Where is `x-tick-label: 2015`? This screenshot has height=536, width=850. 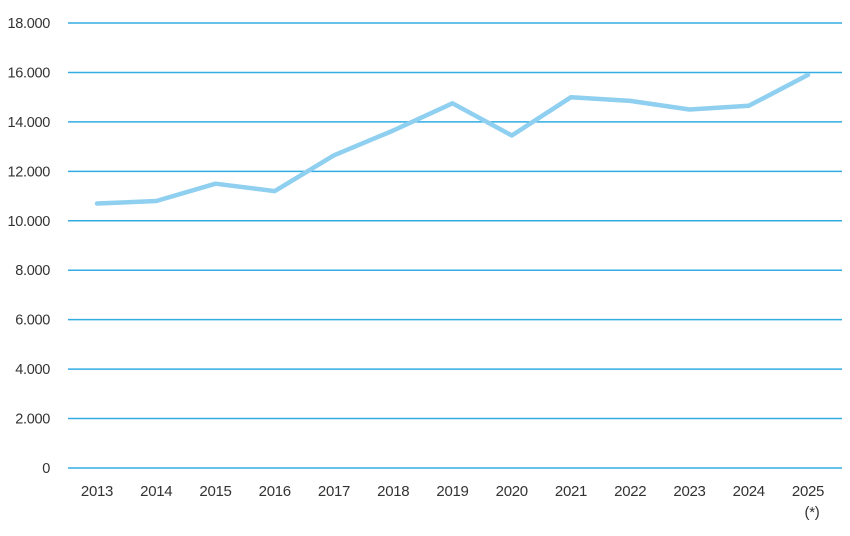 x-tick-label: 2015 is located at coordinates (215, 491).